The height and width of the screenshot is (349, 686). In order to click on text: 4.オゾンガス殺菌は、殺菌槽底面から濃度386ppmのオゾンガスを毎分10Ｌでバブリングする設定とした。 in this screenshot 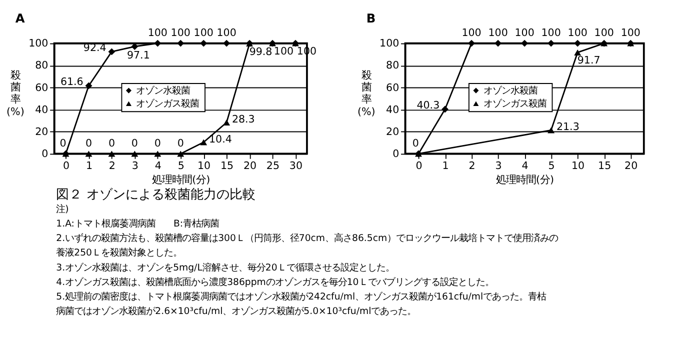, I will do `click(275, 282)`.